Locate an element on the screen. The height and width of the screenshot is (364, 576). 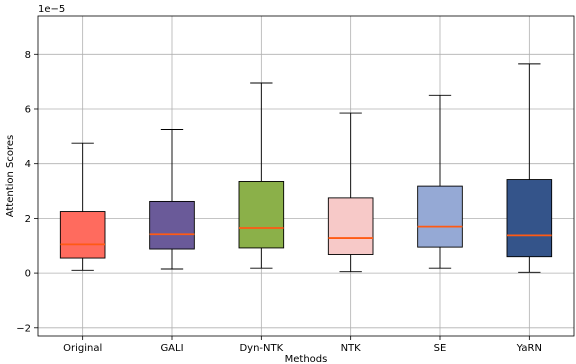
y-axis-label: Attention Scores is located at coordinates (10, 176).